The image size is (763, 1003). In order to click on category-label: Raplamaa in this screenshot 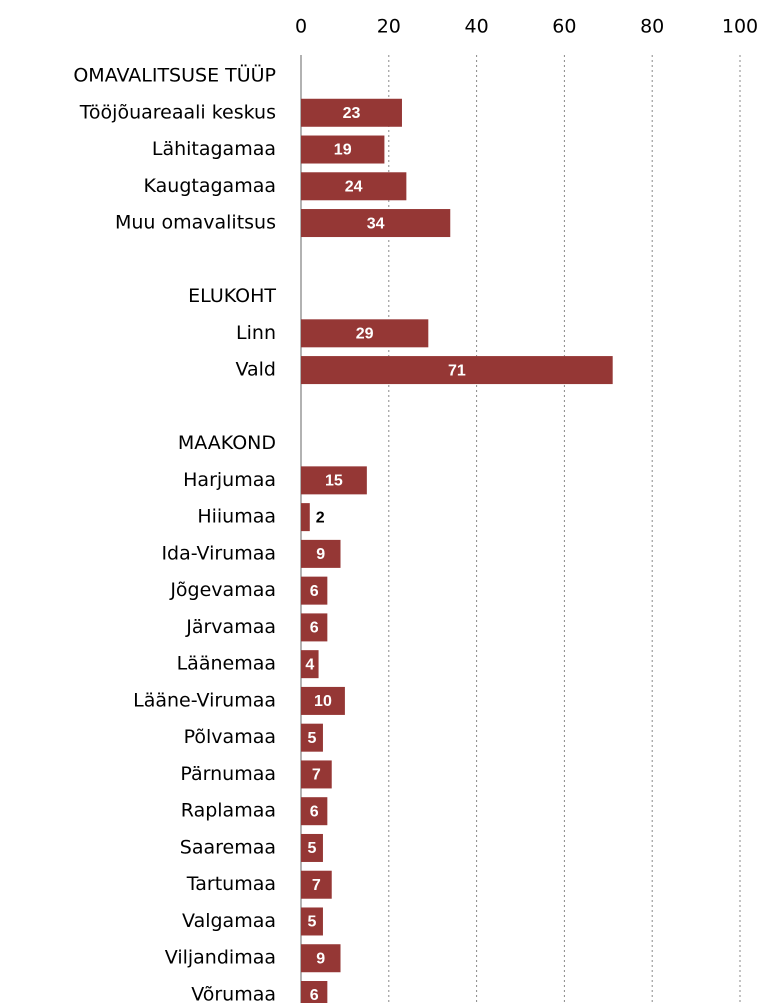, I will do `click(228, 811)`.